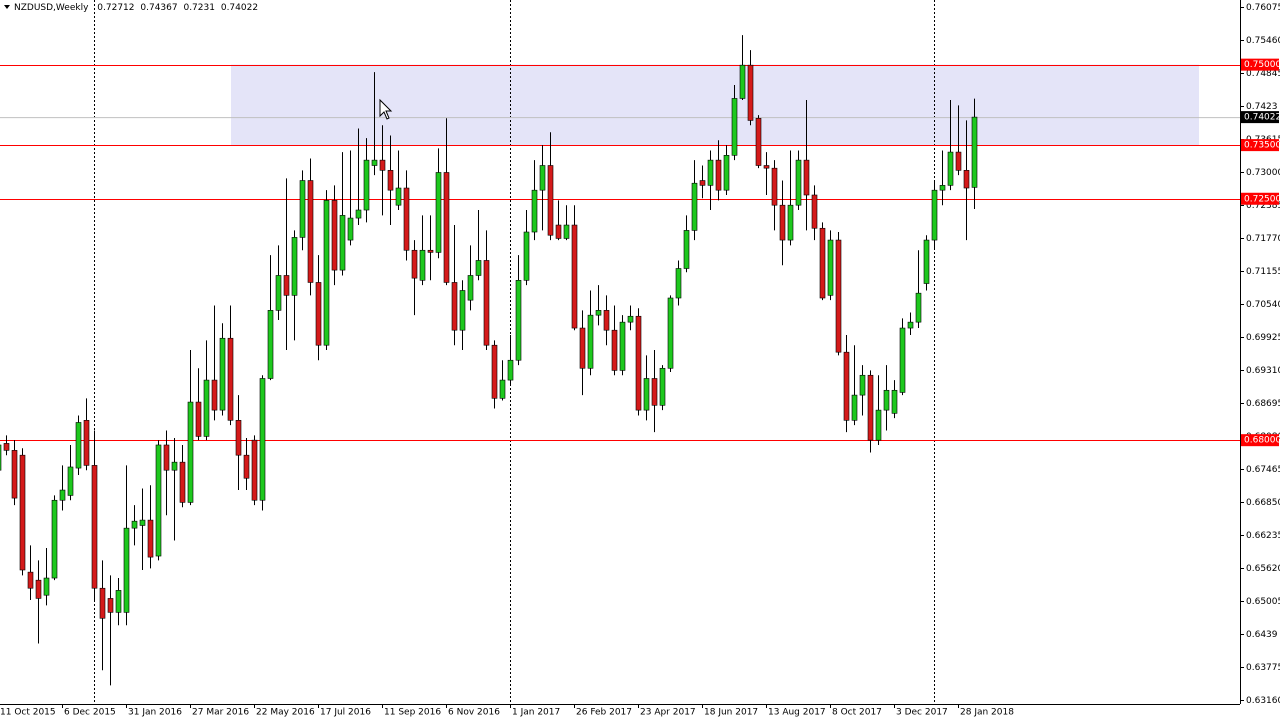 The height and width of the screenshot is (720, 1280). What do you see at coordinates (987, 713) in the screenshot?
I see `x-tick-label: 28 Jan 2018` at bounding box center [987, 713].